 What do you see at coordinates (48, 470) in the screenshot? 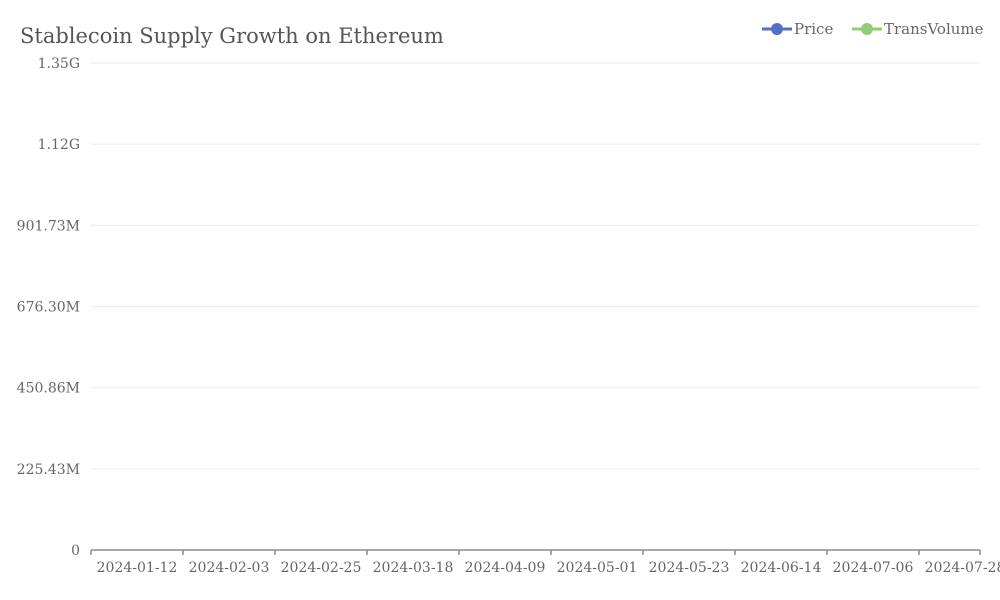
I see `y-tick-label: 225.43M` at bounding box center [48, 470].